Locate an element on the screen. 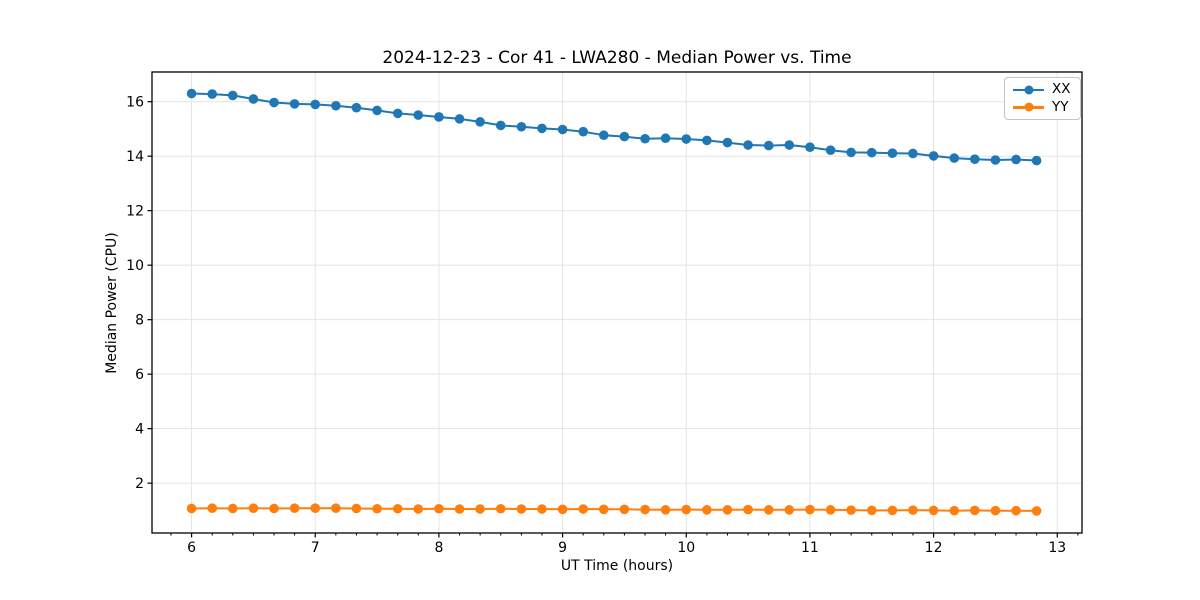 The image size is (1200, 600). y-axis-label: Median Power (CPU) is located at coordinates (112, 303).